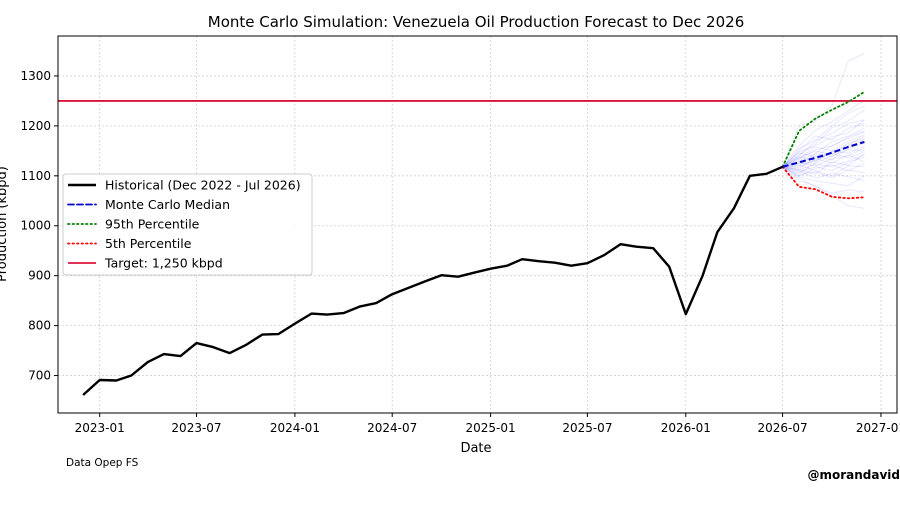 This screenshot has height=507, width=900. I want to click on x-tick-label: 2027-01, so click(878, 428).